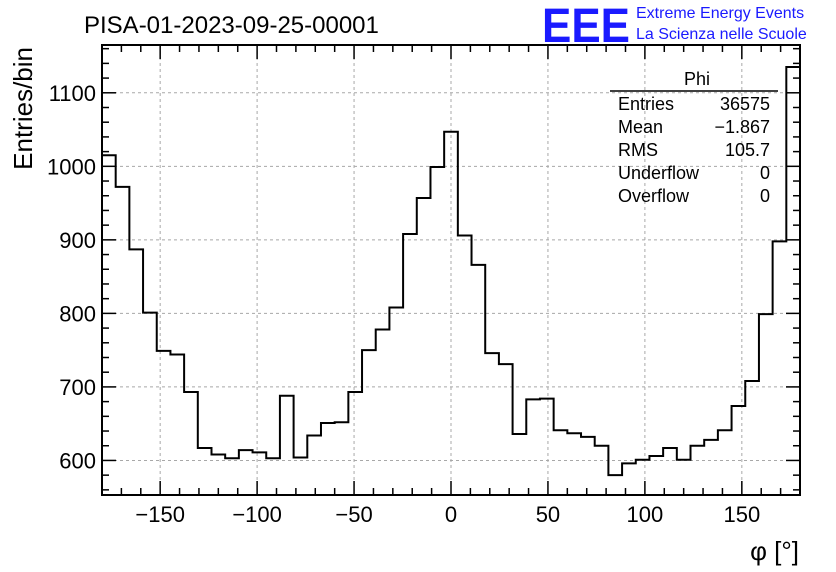  I want to click on x-tick-label: −100, so click(257, 514).